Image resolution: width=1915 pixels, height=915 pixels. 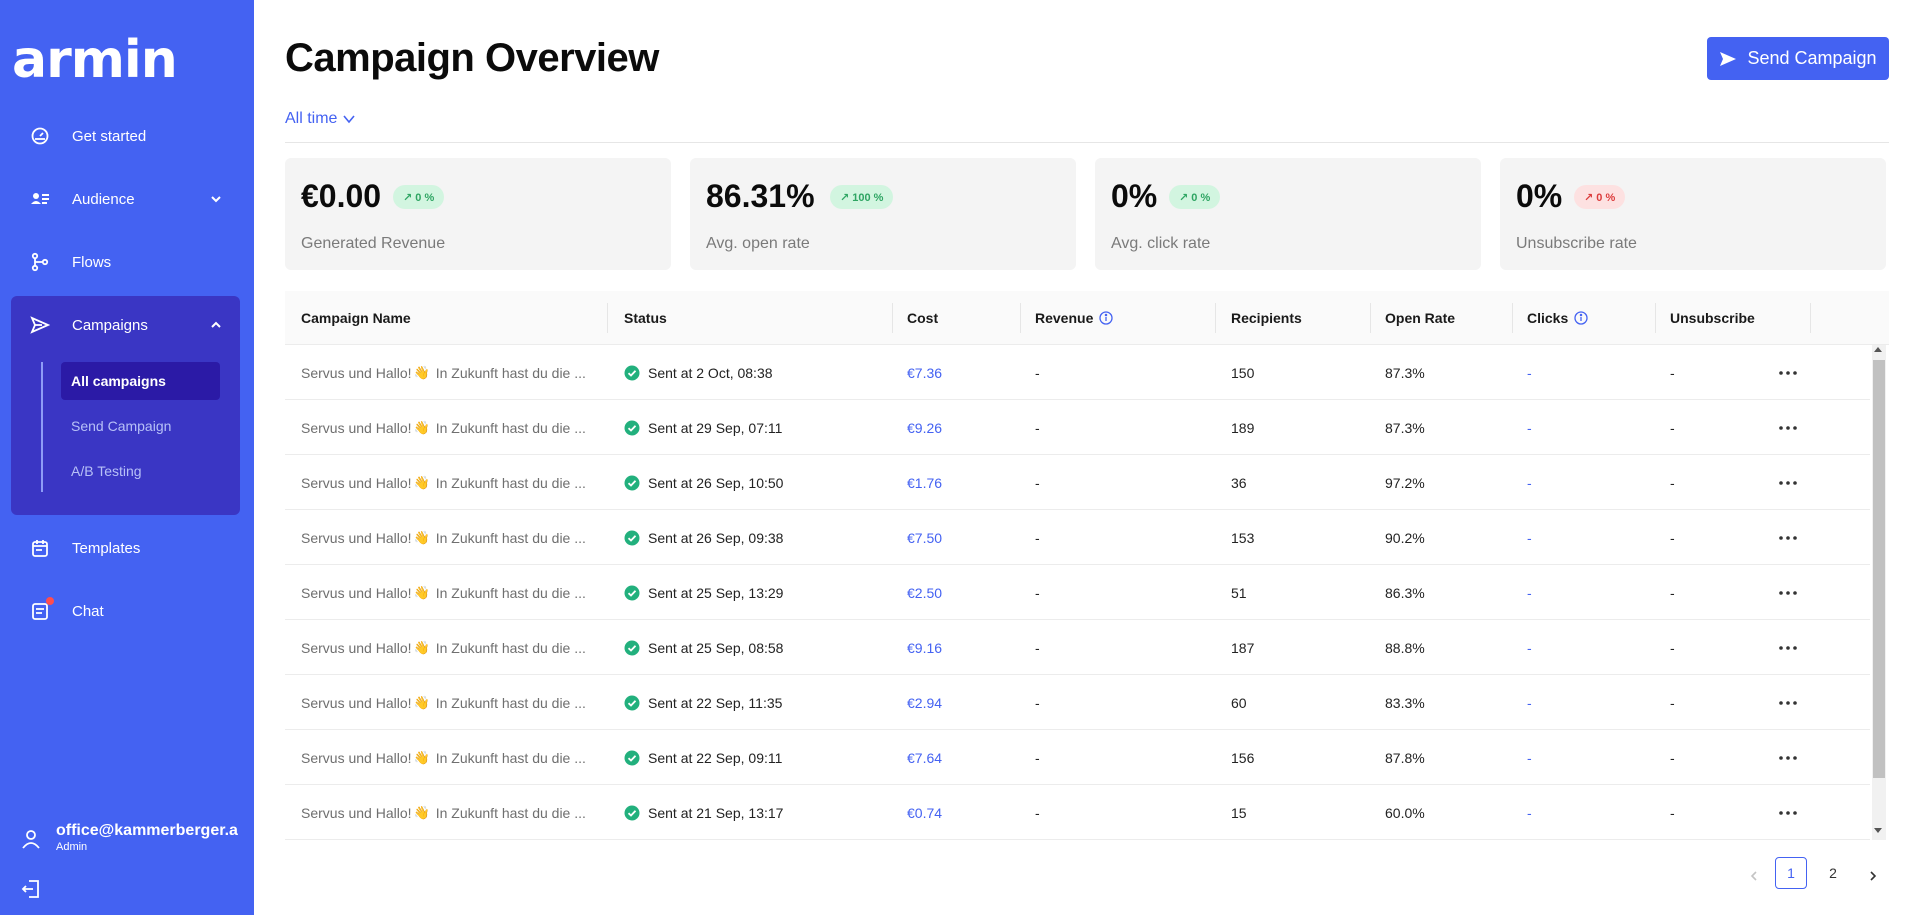 I want to click on column-header-revenue: Revenue, so click(x=1074, y=318).